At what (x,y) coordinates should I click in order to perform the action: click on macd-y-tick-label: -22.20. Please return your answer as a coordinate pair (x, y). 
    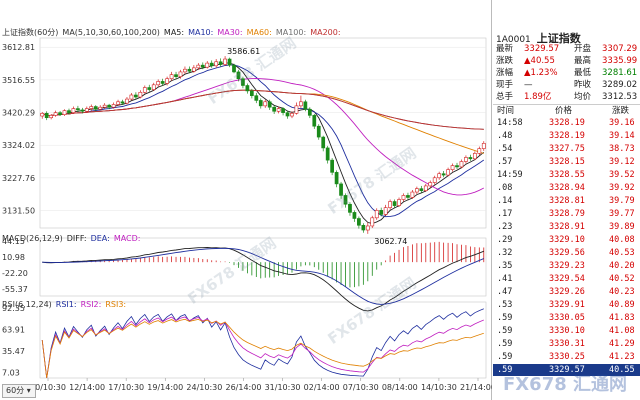
    Looking at the image, I should click on (15, 273).